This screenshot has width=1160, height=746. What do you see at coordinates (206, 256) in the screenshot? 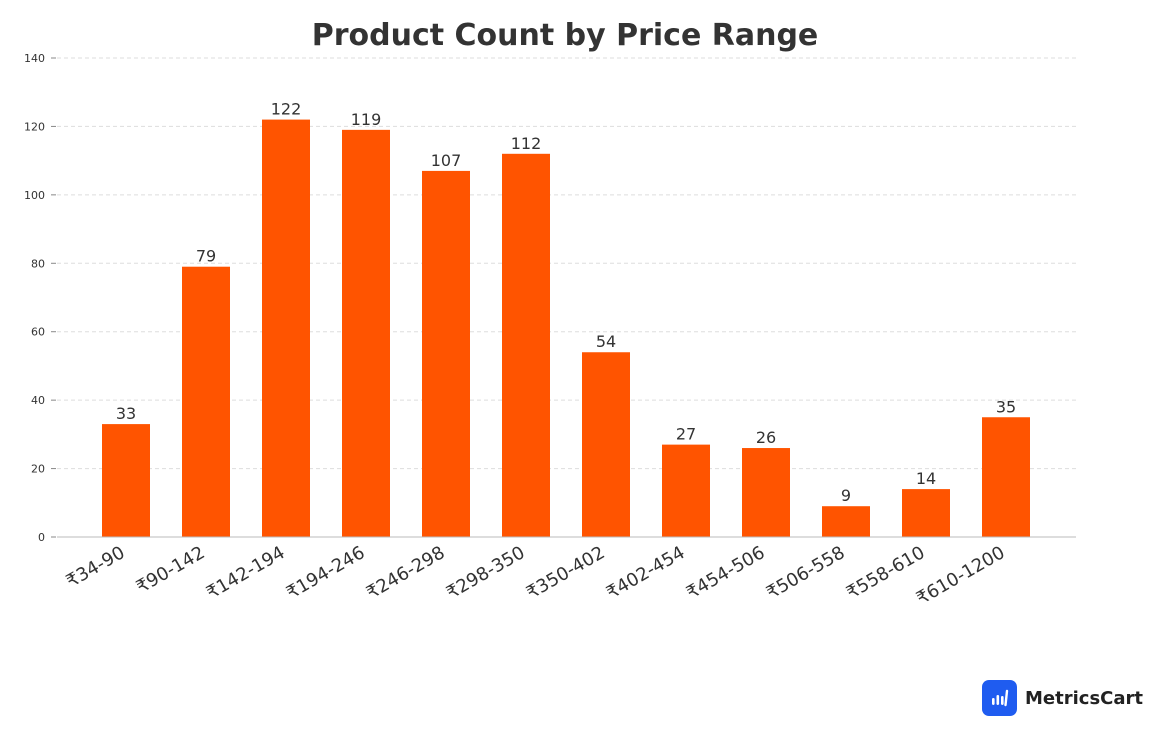
I see `data-label: 79` at bounding box center [206, 256].